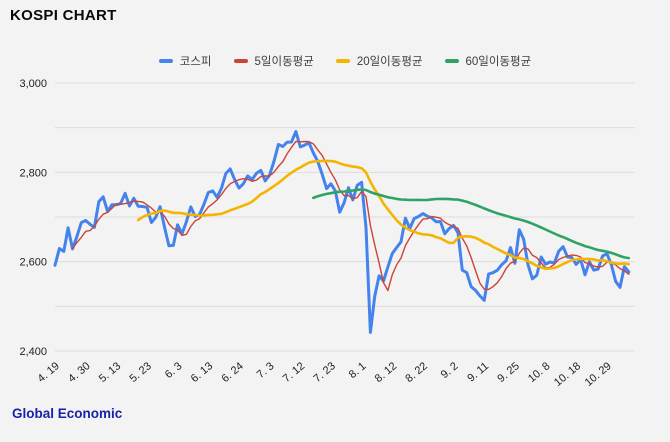  I want to click on legend-label: 60일이동평균, so click(498, 62).